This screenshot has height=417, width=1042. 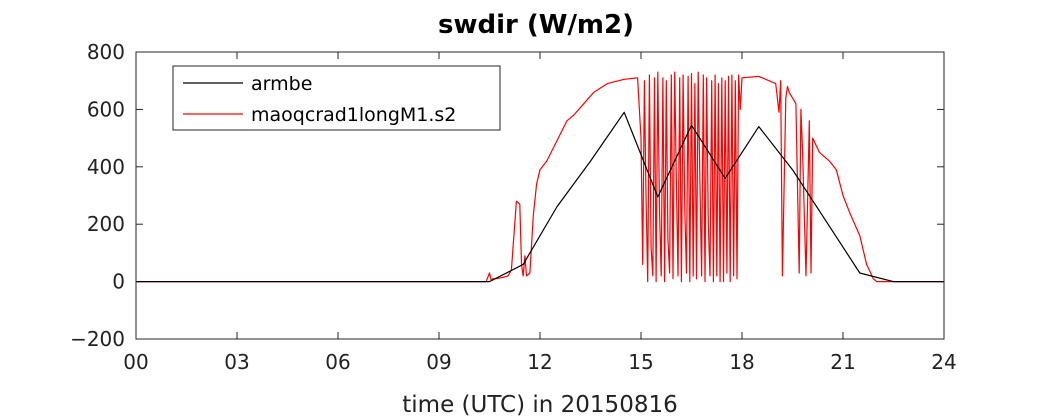 What do you see at coordinates (135, 362) in the screenshot?
I see `x-tick-label: 00` at bounding box center [135, 362].